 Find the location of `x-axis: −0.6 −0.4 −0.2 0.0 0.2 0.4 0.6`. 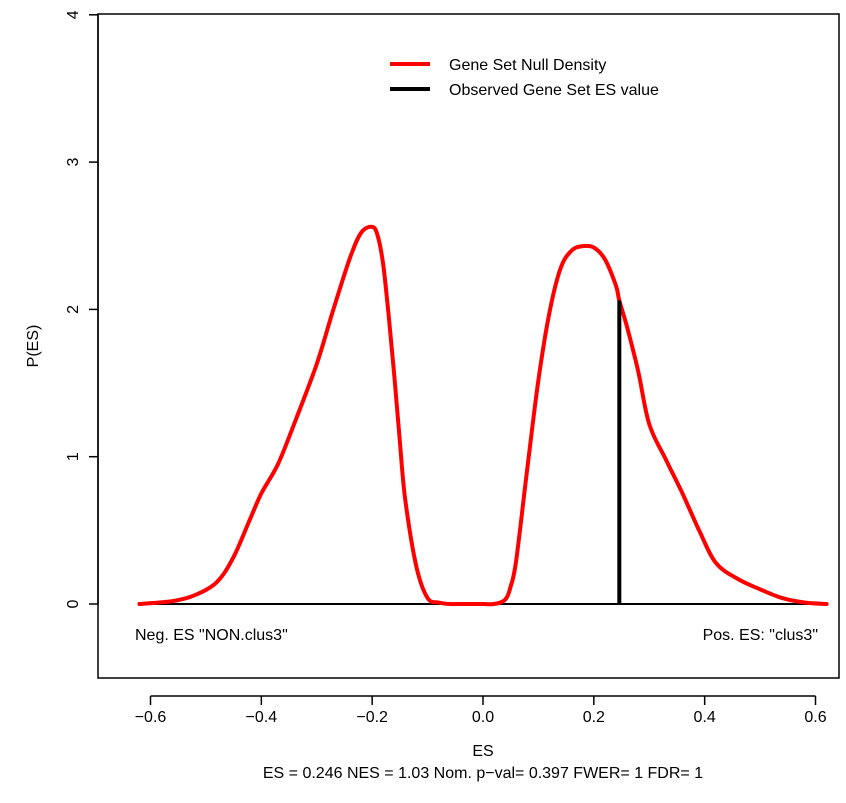

x-axis: −0.6 −0.4 −0.2 0.0 0.2 0.4 0.6 is located at coordinates (481, 710).